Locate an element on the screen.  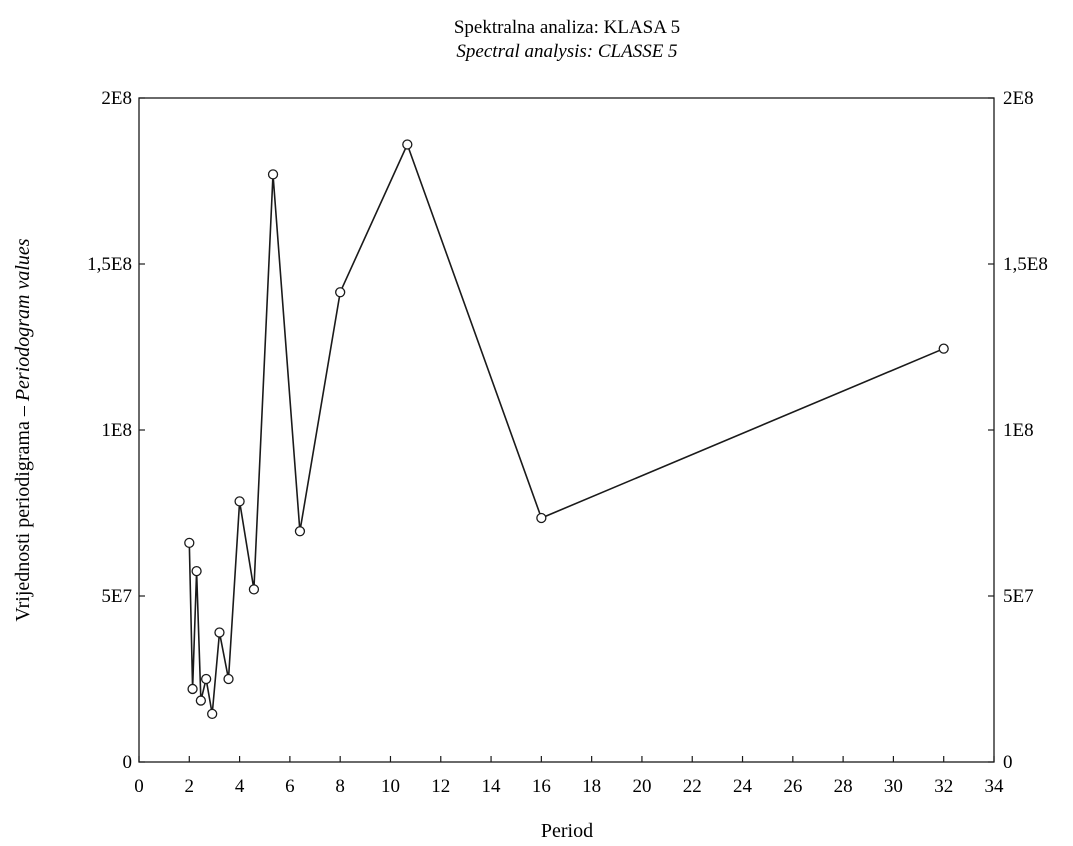
y-axis-right-ticks: 0 5E7 1E8 1,5E8 2E8 is located at coordinates (1018, 430).